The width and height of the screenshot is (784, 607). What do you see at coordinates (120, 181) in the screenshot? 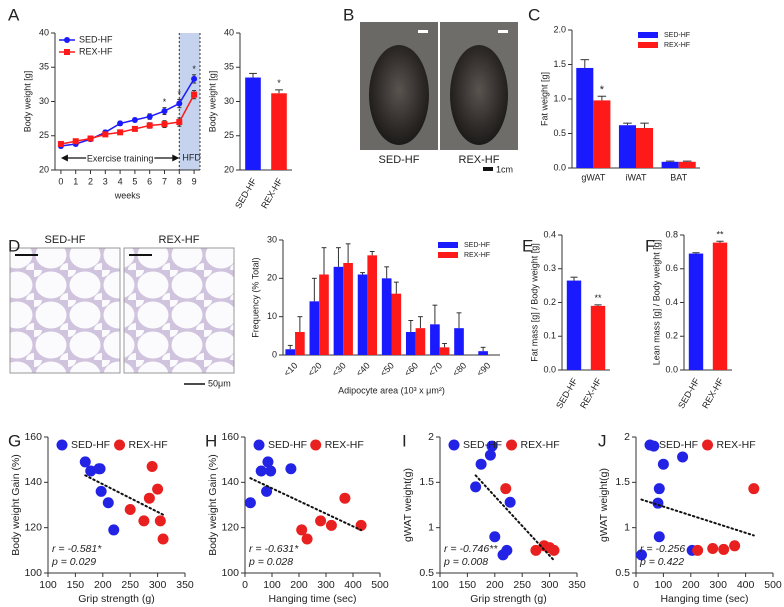
I see `x-tick-label: 4` at bounding box center [120, 181].